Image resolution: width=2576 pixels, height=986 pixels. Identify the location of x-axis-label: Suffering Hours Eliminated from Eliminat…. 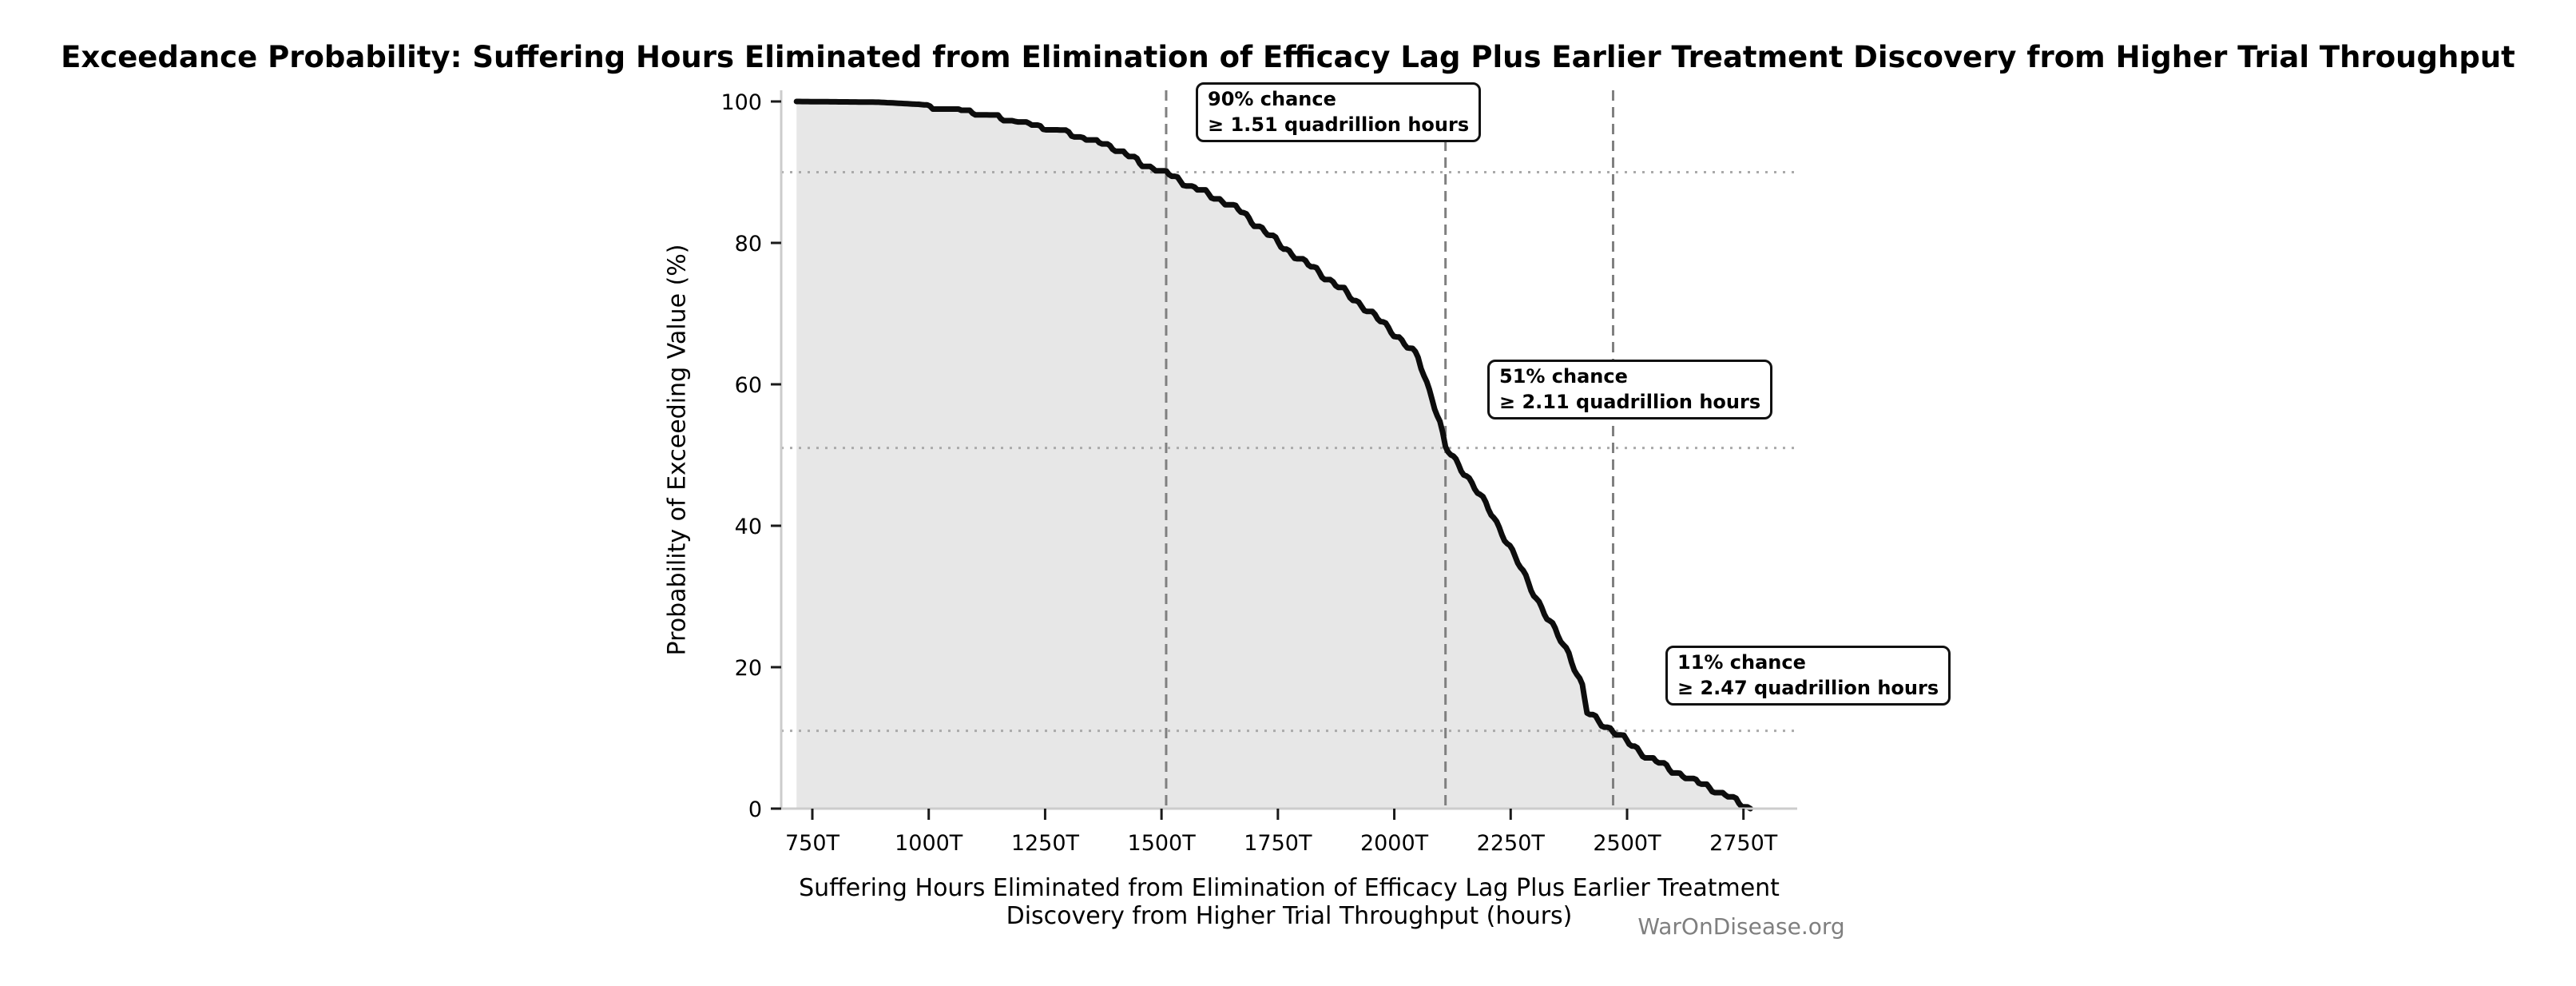
(1289, 902).